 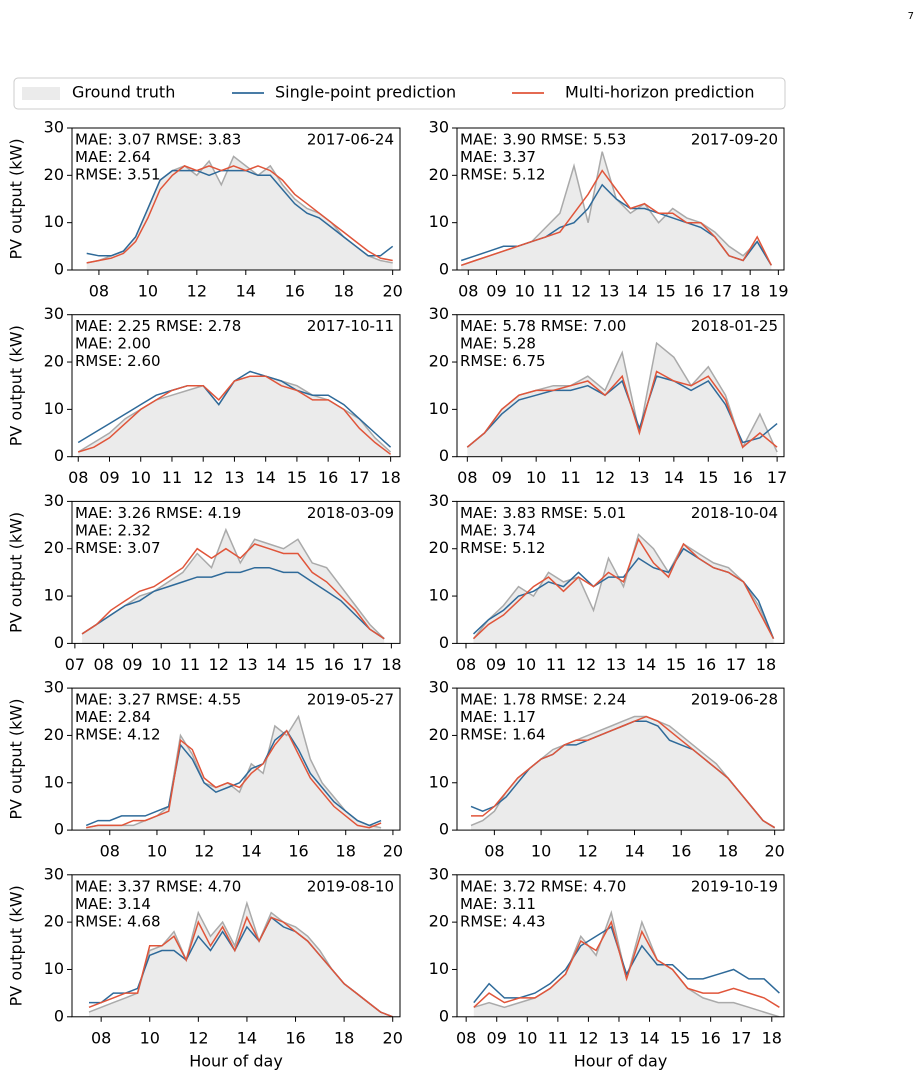 What do you see at coordinates (75, 664) in the screenshot?
I see `x-tick-label: 07` at bounding box center [75, 664].